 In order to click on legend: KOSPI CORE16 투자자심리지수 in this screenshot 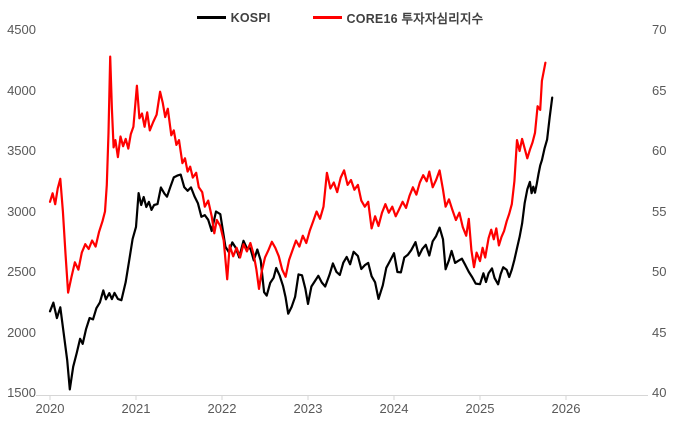, I will do `click(340, 17)`.